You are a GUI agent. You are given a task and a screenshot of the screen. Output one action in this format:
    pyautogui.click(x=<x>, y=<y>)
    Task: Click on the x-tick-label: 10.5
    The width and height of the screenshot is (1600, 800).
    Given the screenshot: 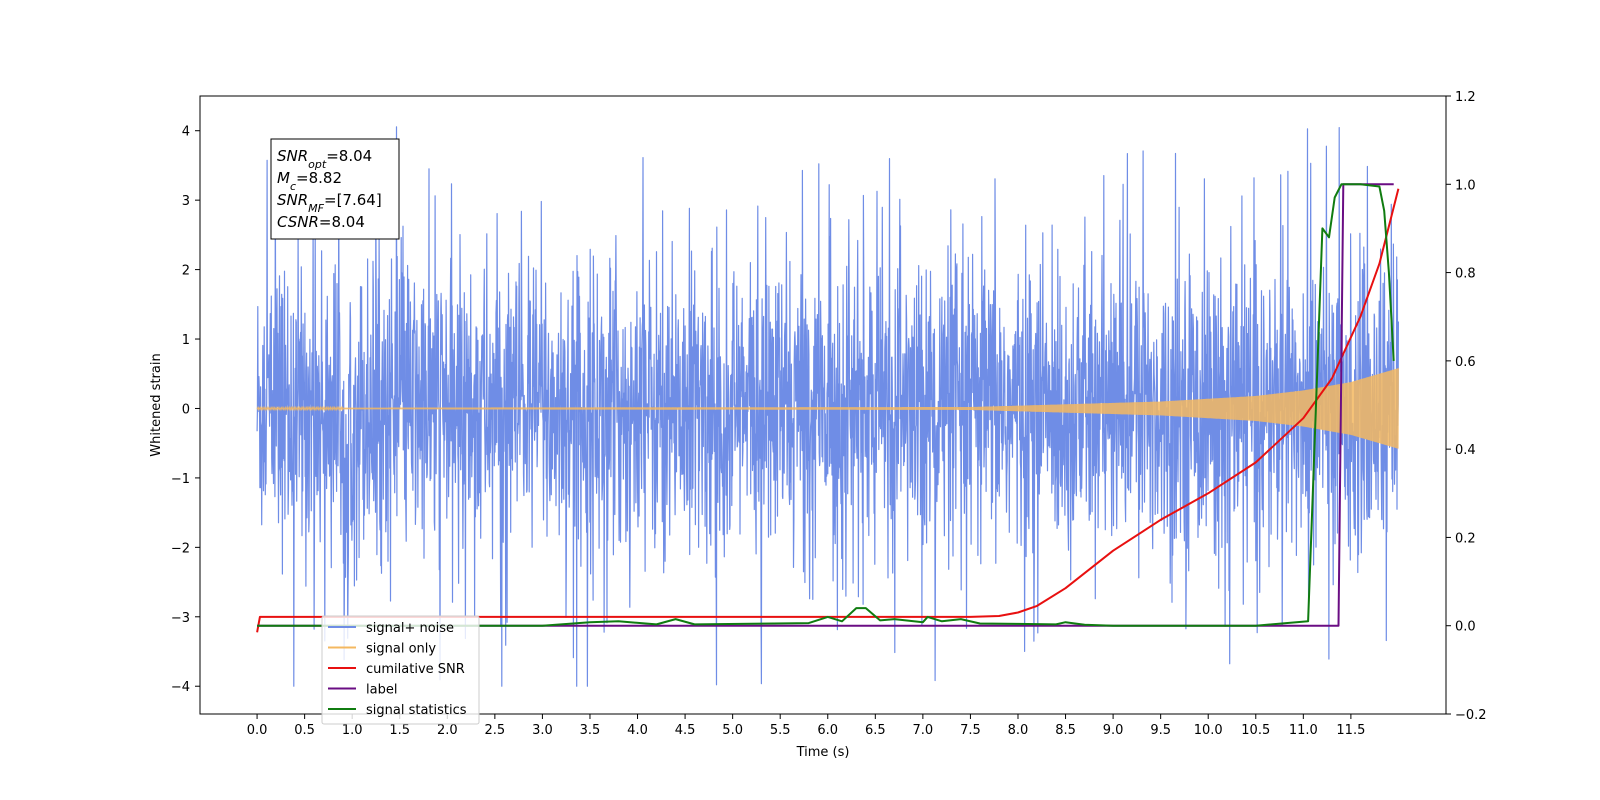 What is the action you would take?
    pyautogui.click(x=1255, y=730)
    